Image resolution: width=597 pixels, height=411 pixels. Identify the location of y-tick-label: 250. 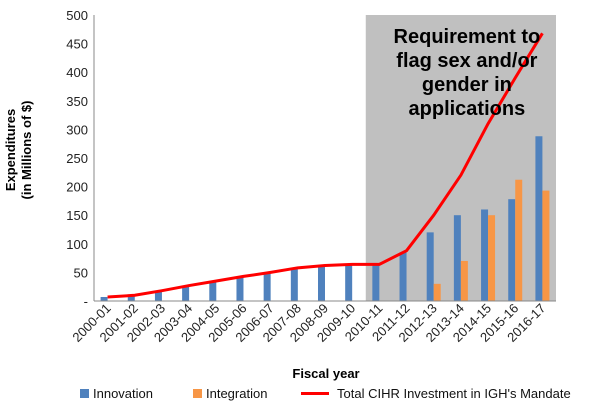
(77, 158).